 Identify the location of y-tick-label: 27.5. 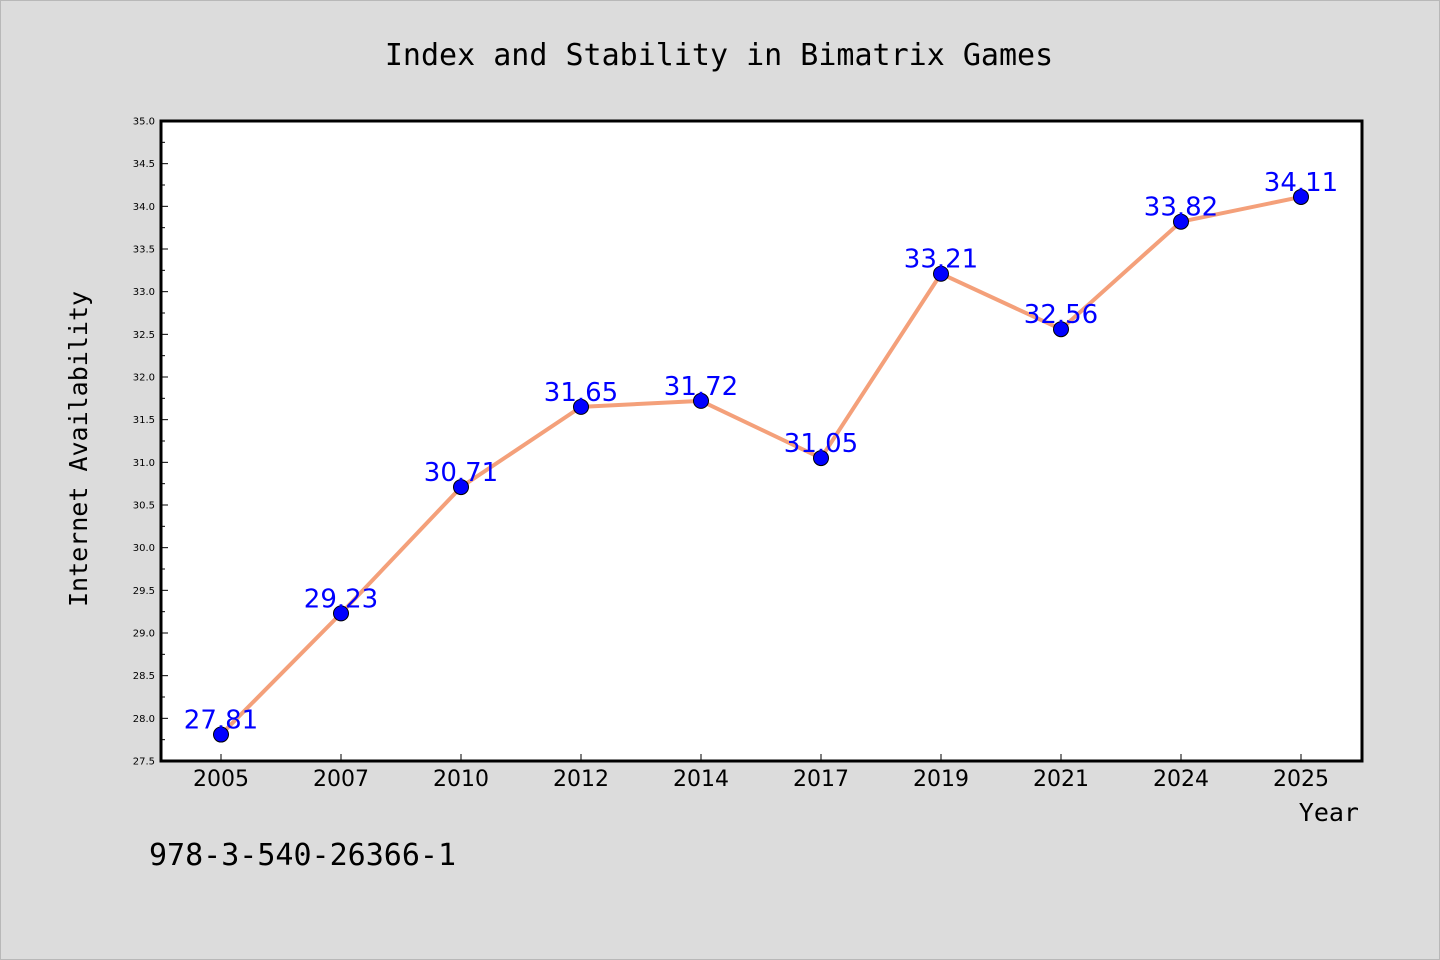
(144, 762).